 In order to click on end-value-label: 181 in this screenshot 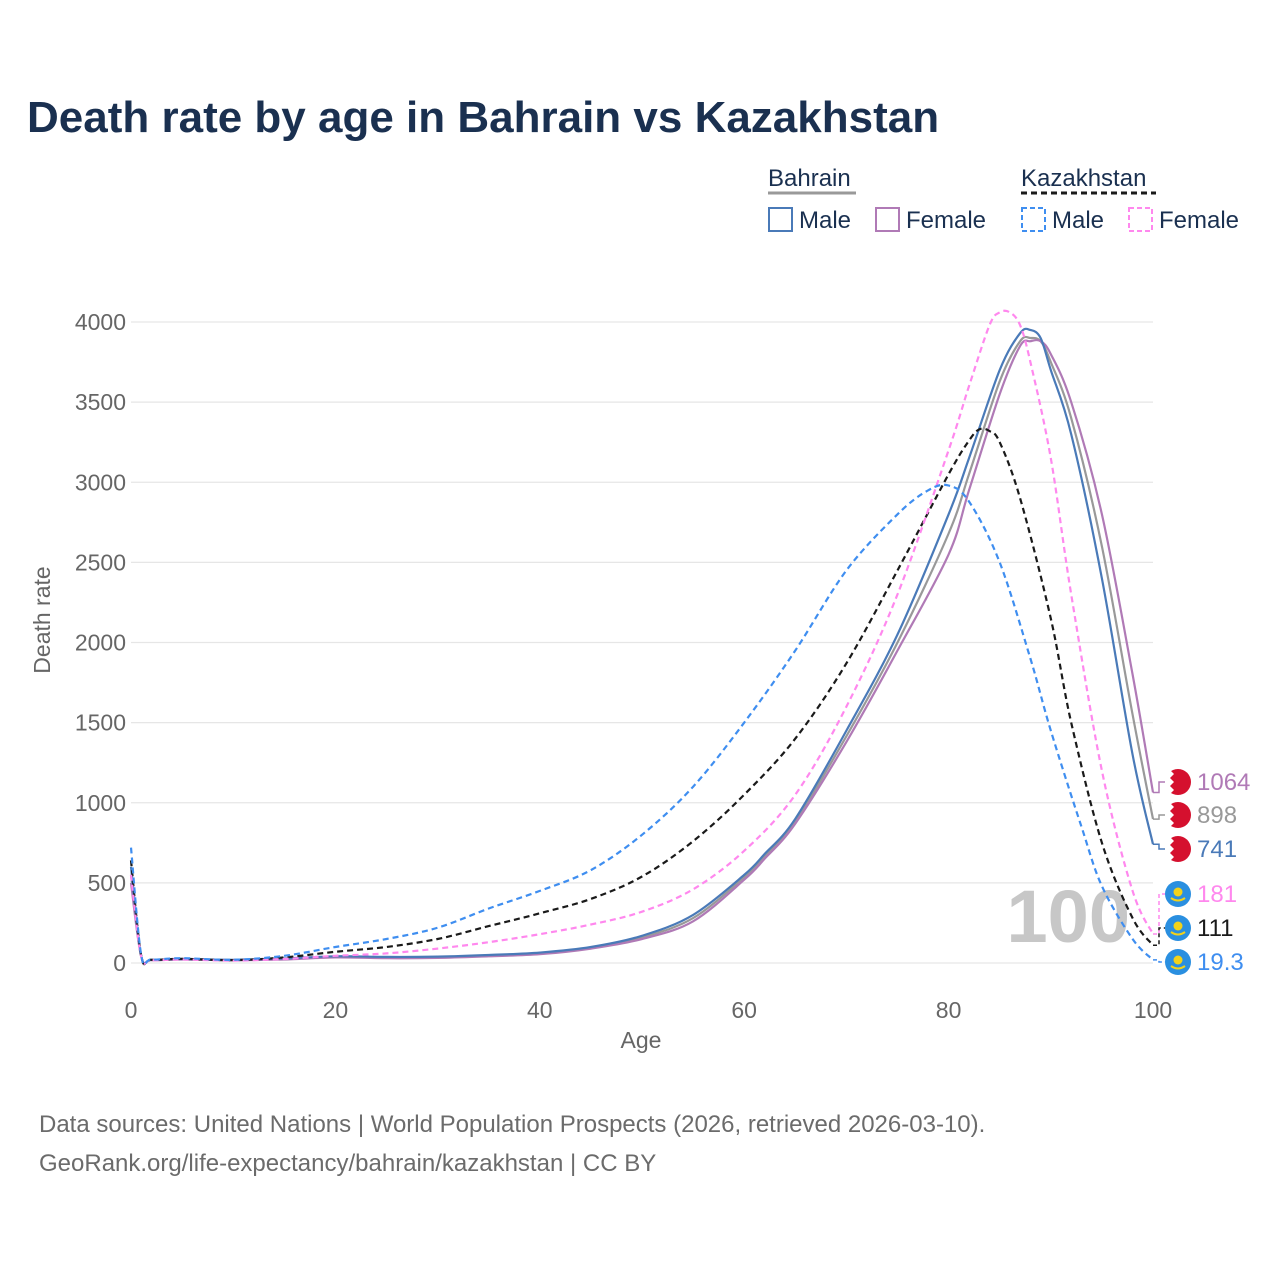, I will do `click(1217, 894)`.